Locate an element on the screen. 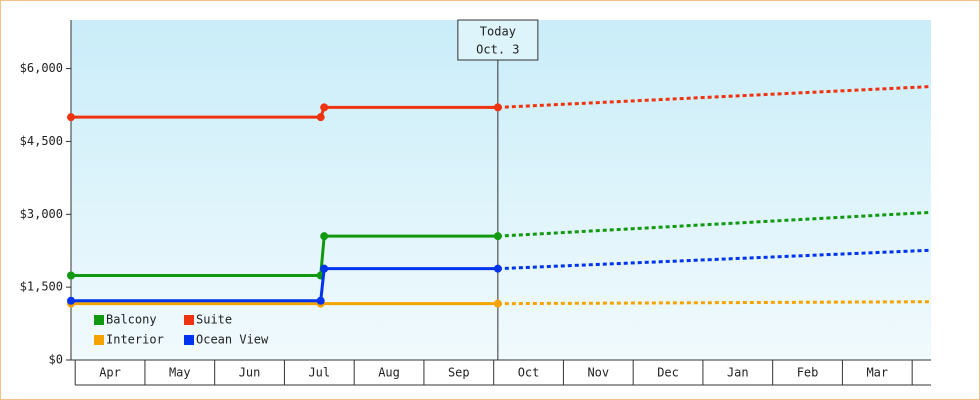 This screenshot has height=400, width=980. x-tick-label: Jul is located at coordinates (319, 373).